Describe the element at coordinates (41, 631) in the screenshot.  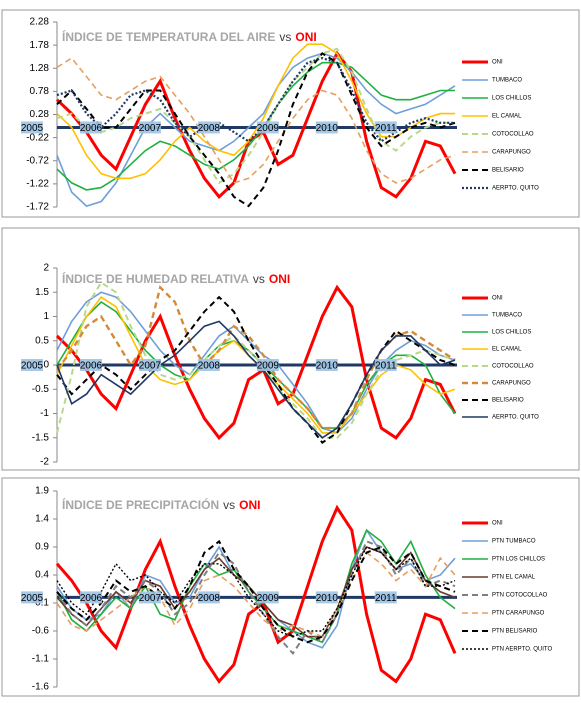
I see `y-tick-label: -0.6` at that location.